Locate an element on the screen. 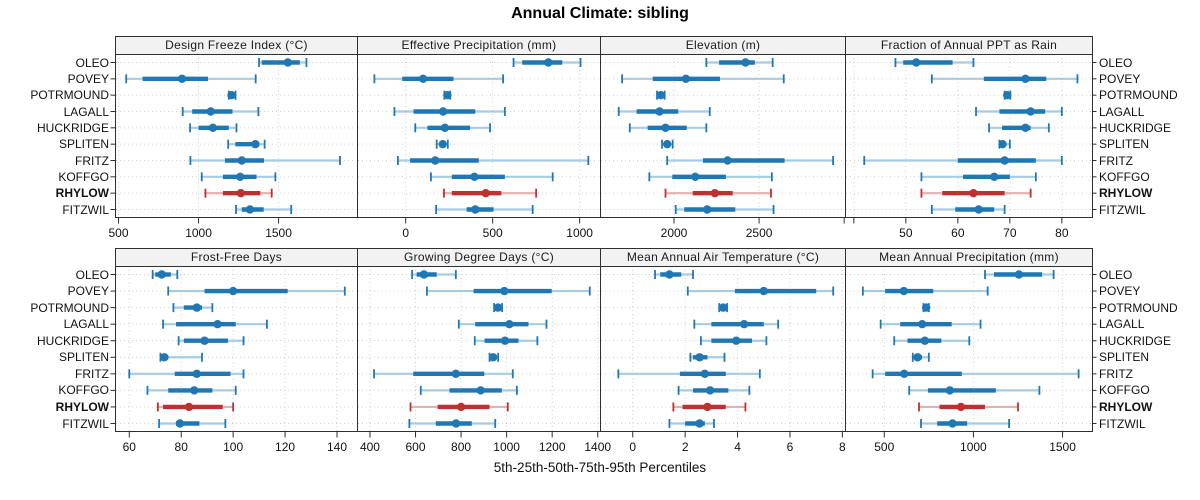  x-tick-label: 6 is located at coordinates (790, 447).